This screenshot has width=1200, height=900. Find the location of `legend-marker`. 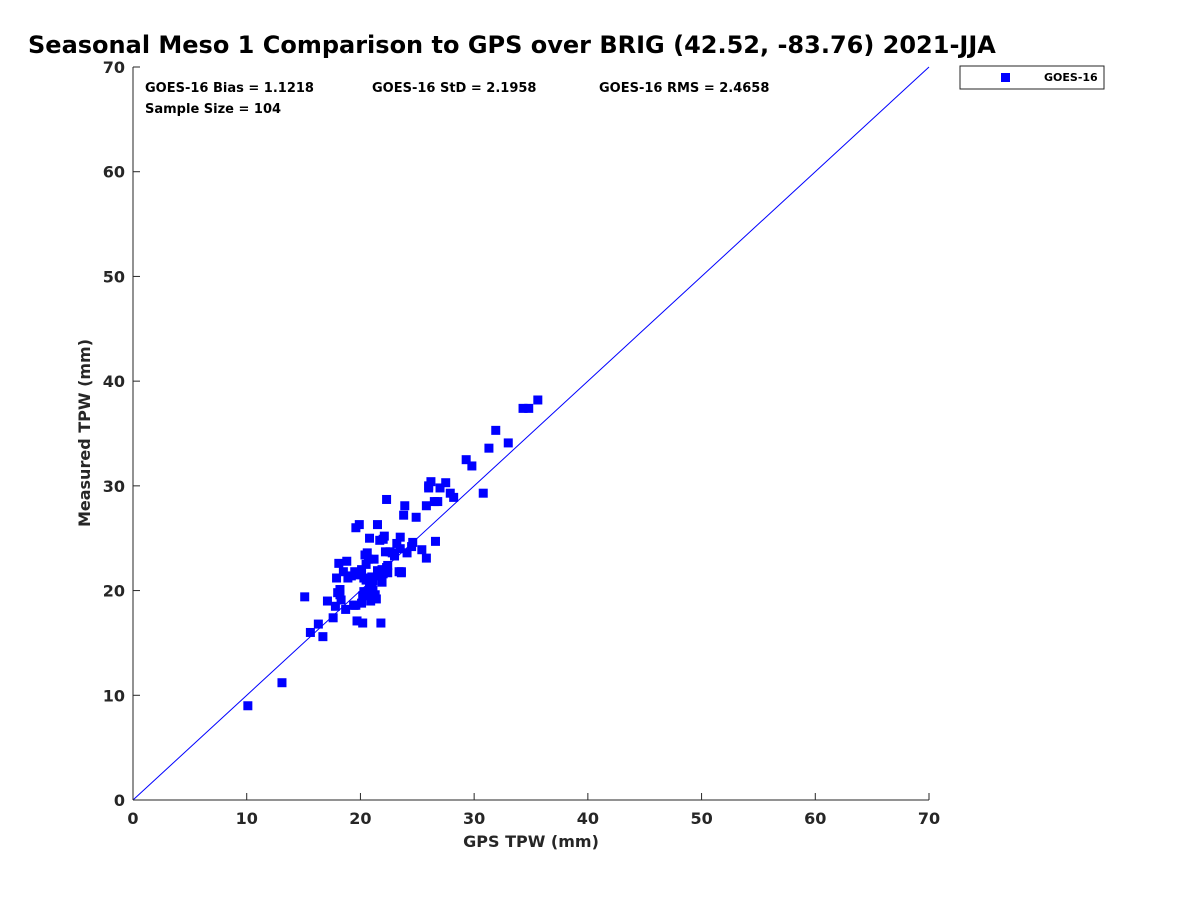

legend-marker is located at coordinates (1005, 77).